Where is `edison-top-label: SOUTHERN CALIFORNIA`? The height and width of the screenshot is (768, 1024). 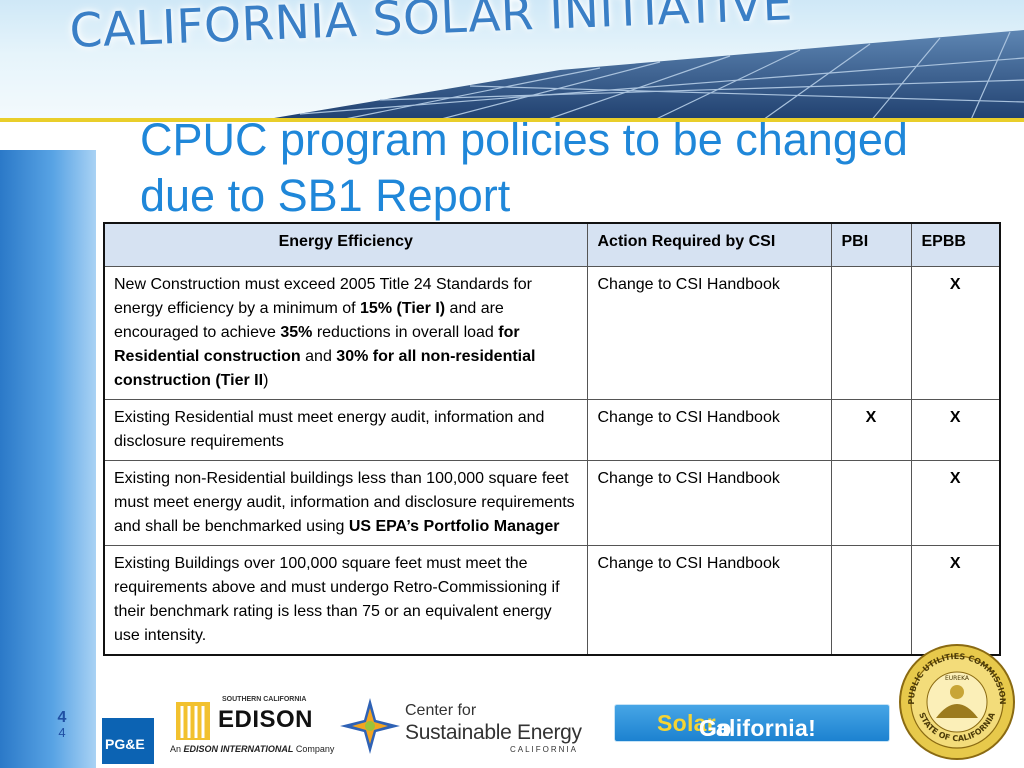
edison-top-label: SOUTHERN CALIFORNIA is located at coordinates (264, 699).